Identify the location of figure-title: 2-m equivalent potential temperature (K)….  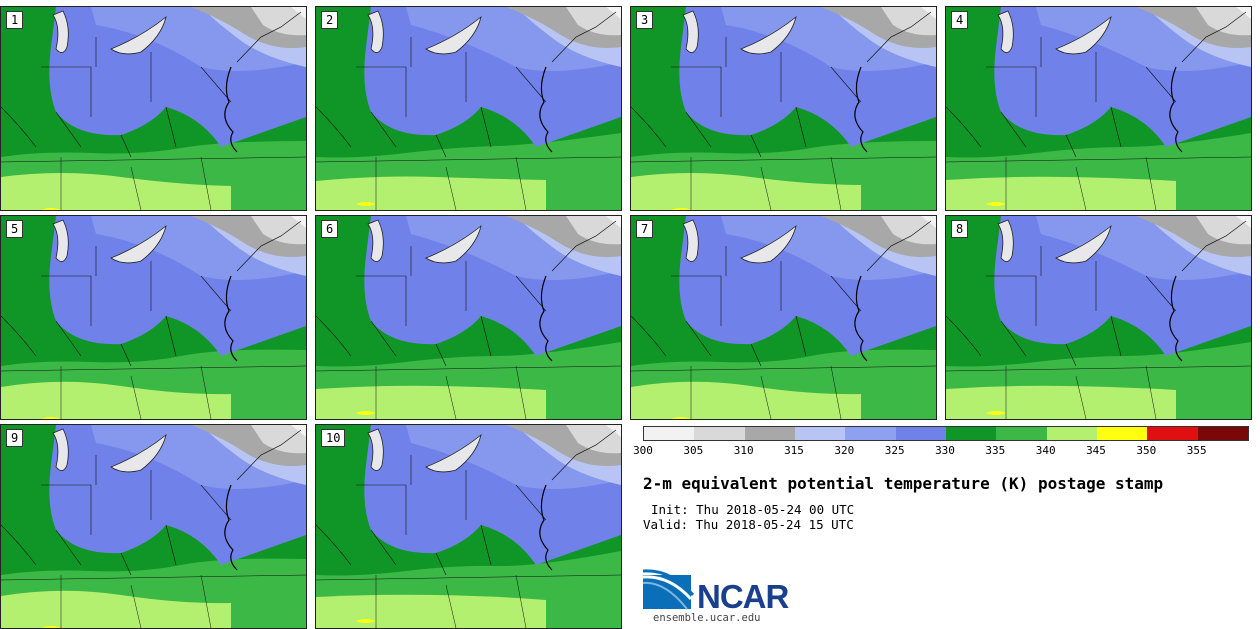
(903, 483).